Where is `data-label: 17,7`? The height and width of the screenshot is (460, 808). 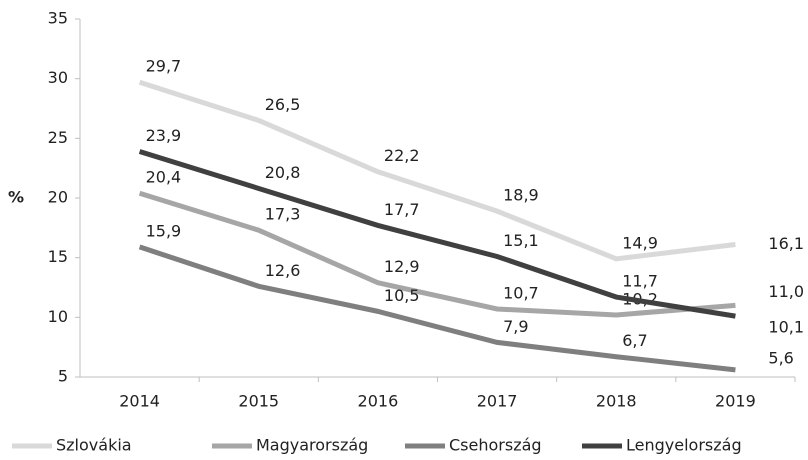 data-label: 17,7 is located at coordinates (402, 209).